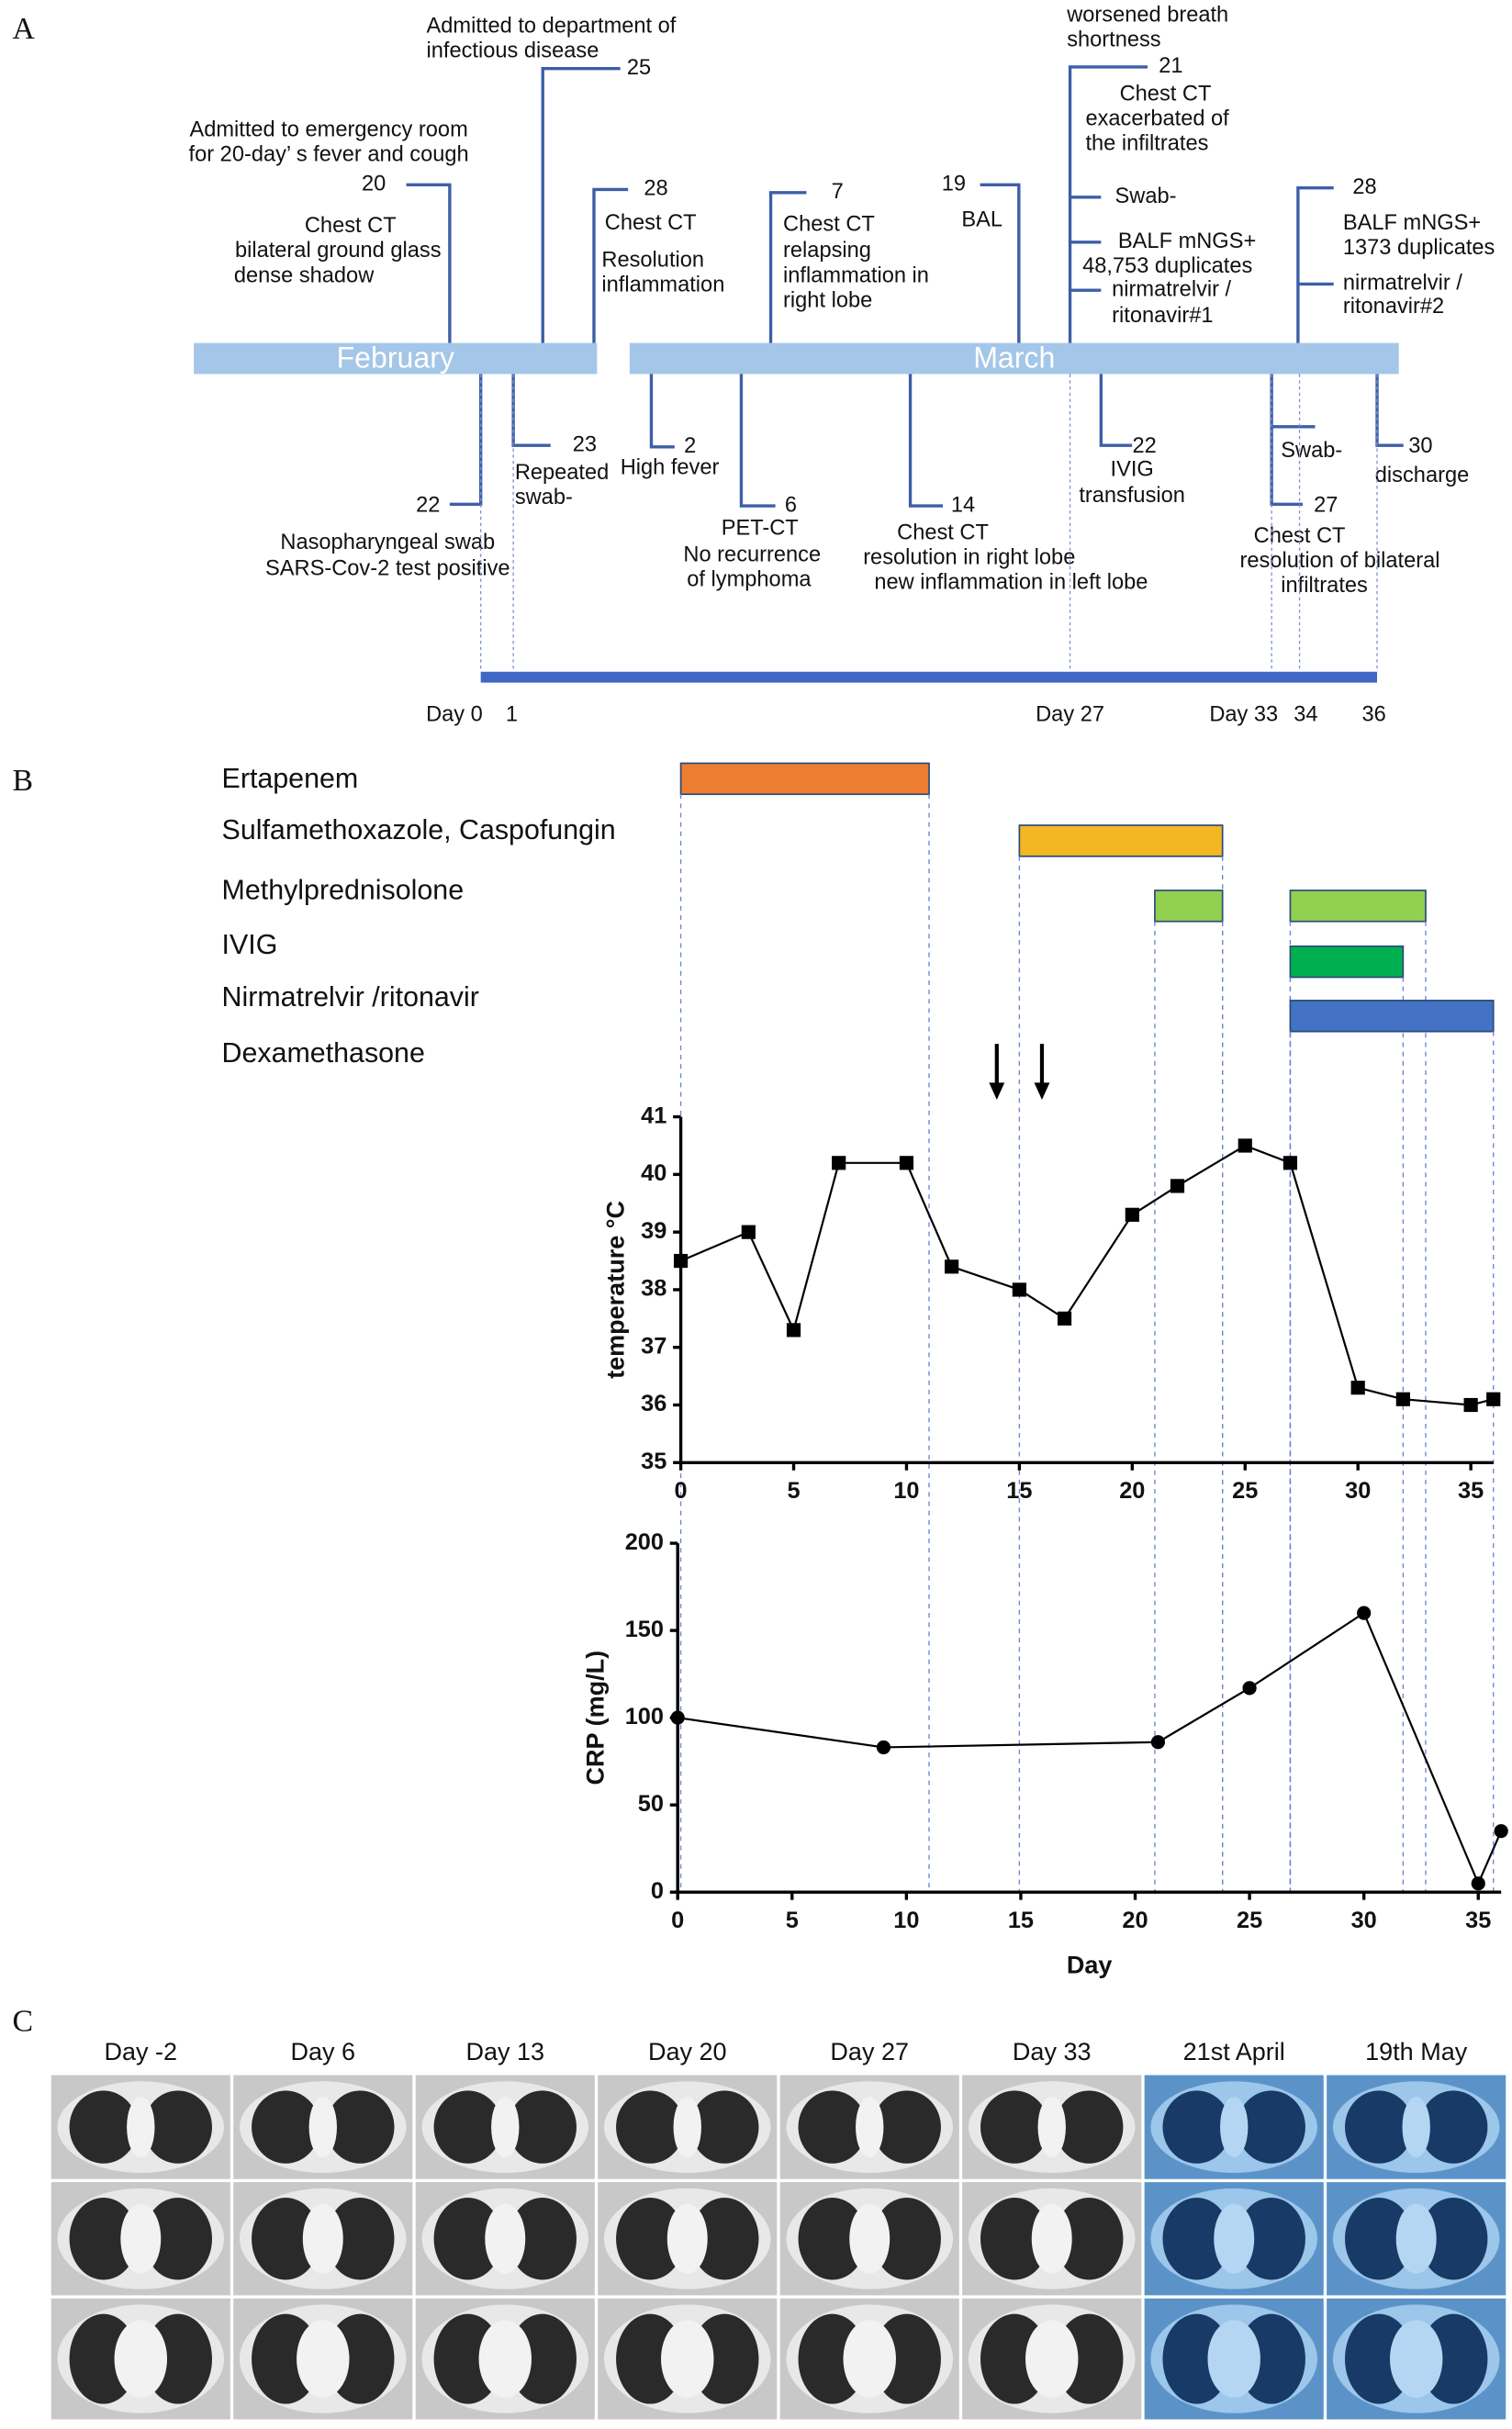  I want to click on y-tick-label: 39, so click(653, 1231).